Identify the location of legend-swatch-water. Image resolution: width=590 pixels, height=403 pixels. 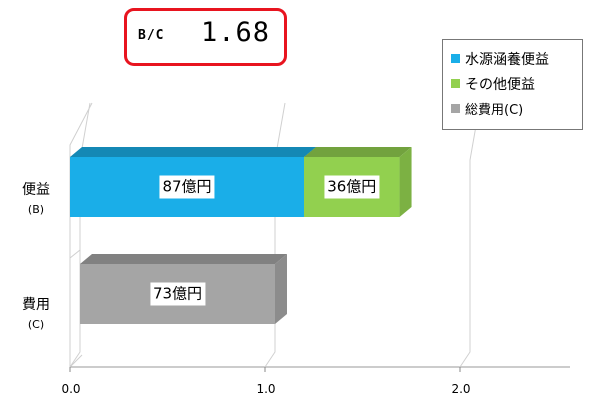
(455, 58).